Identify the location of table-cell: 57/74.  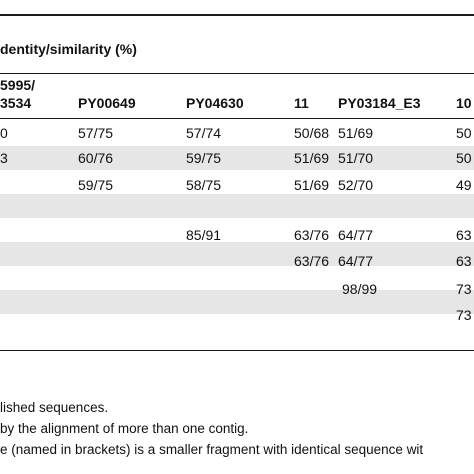
(204, 133).